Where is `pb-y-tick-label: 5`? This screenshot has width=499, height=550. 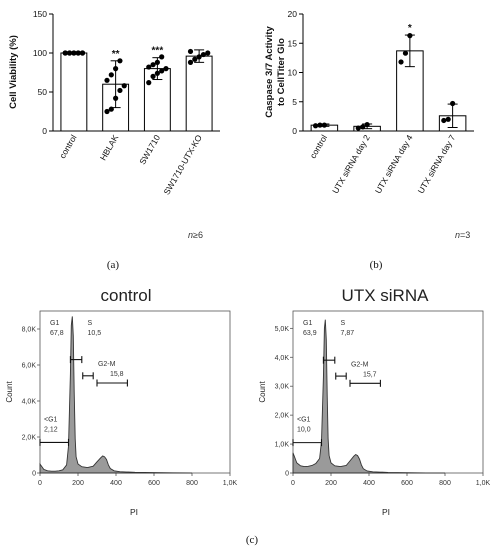 pb-y-tick-label: 5 is located at coordinates (294, 102).